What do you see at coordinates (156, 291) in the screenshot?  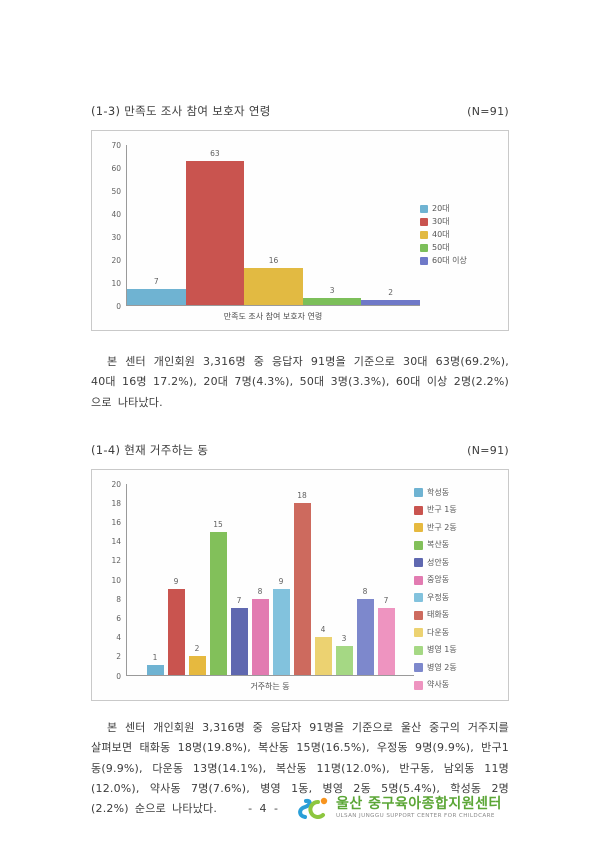 I see `bar-20대: 7` at bounding box center [156, 291].